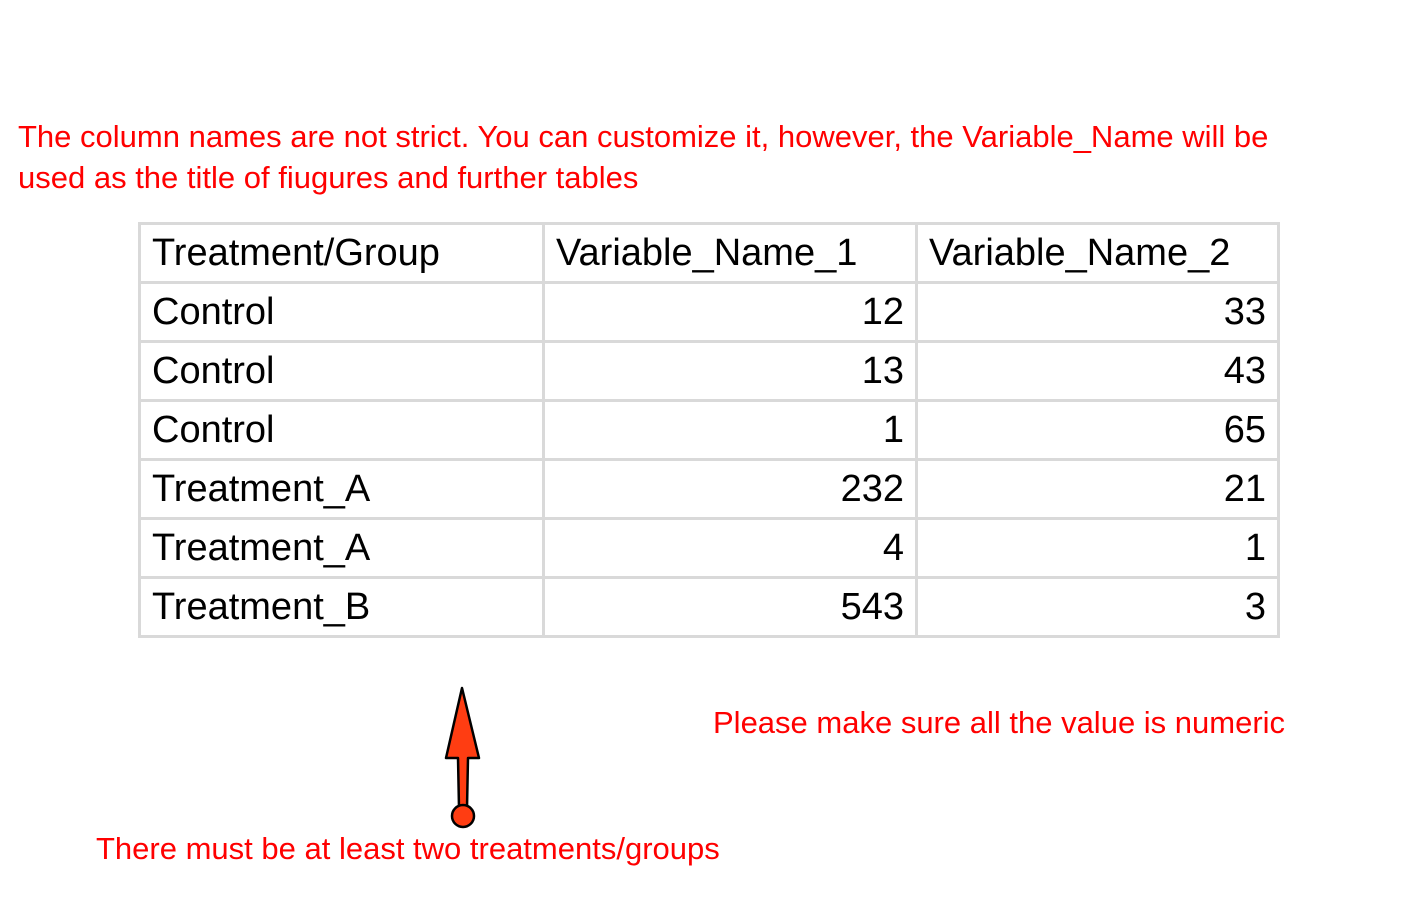 The width and height of the screenshot is (1417, 921). Describe the element at coordinates (730, 489) in the screenshot. I see `value-cell: 232` at that location.